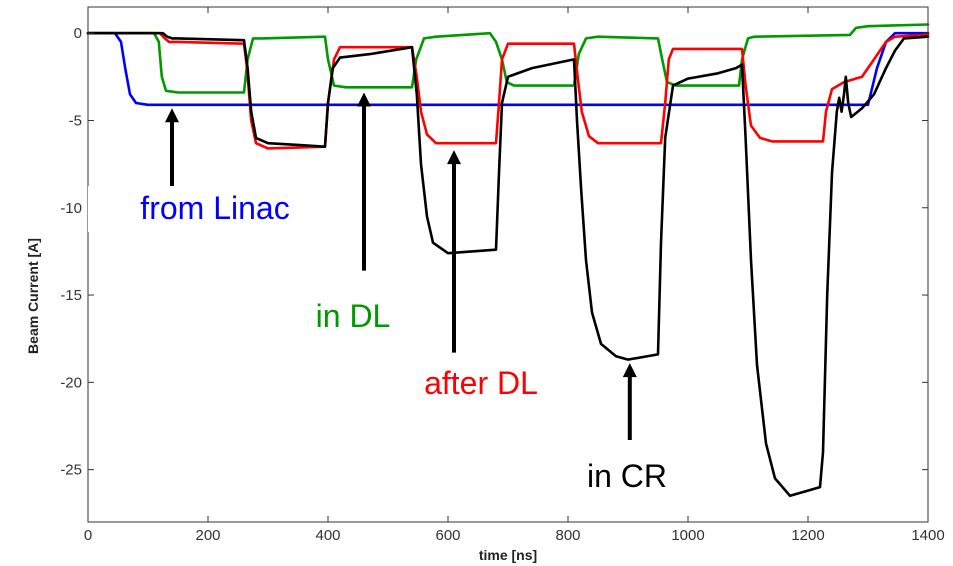 This screenshot has height=566, width=953. Describe the element at coordinates (508, 555) in the screenshot. I see `x-axis-label: time [ns]` at that location.